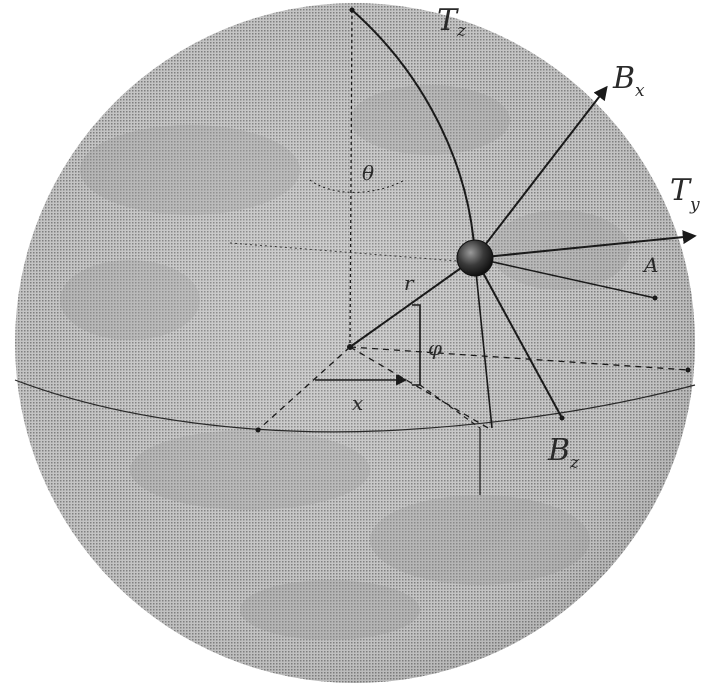 This screenshot has height=687, width=714. Describe the element at coordinates (368, 173) in the screenshot. I see `label-theta: θ` at that location.